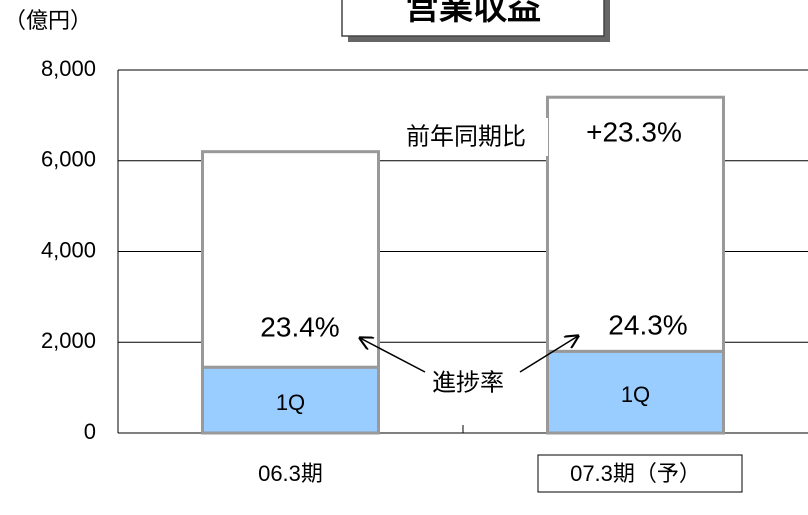 The height and width of the screenshot is (515, 808). What do you see at coordinates (90, 431) in the screenshot?
I see `y-tick-label: 0` at bounding box center [90, 431].